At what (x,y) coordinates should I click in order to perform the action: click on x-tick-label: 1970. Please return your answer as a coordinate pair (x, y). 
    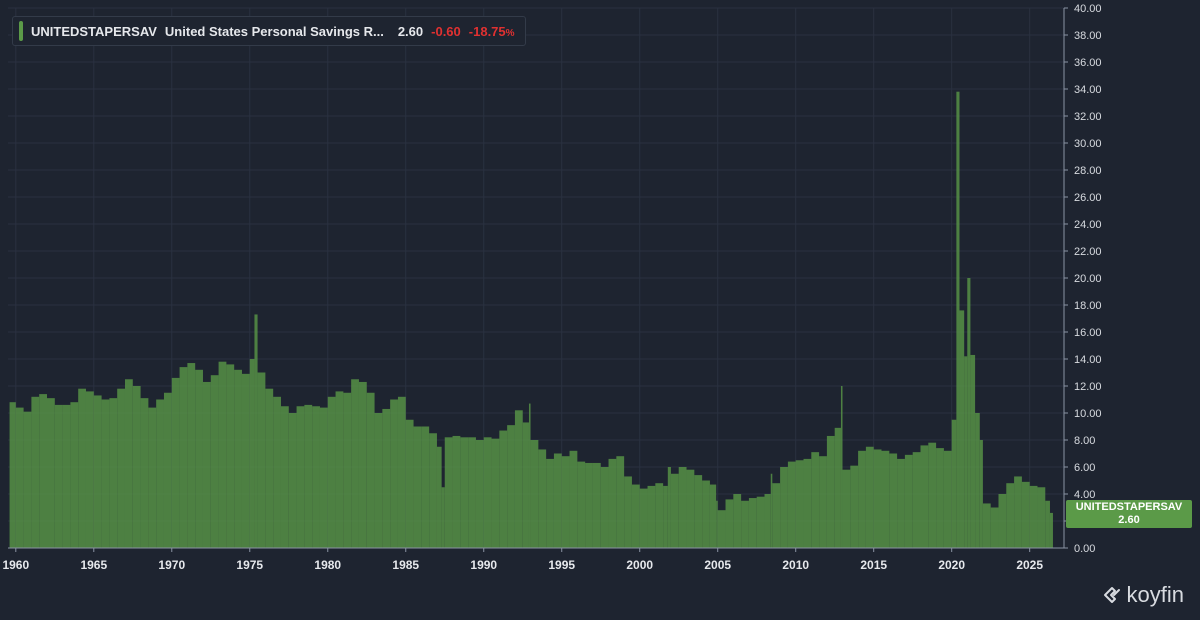
    Looking at the image, I should click on (171, 565).